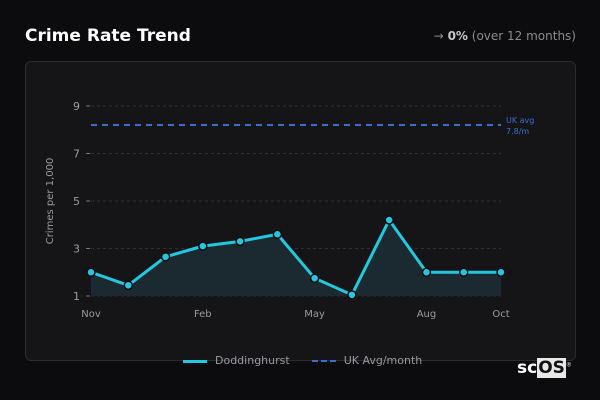 The height and width of the screenshot is (400, 600). Describe the element at coordinates (295, 257) in the screenshot. I see `series-line` at that location.